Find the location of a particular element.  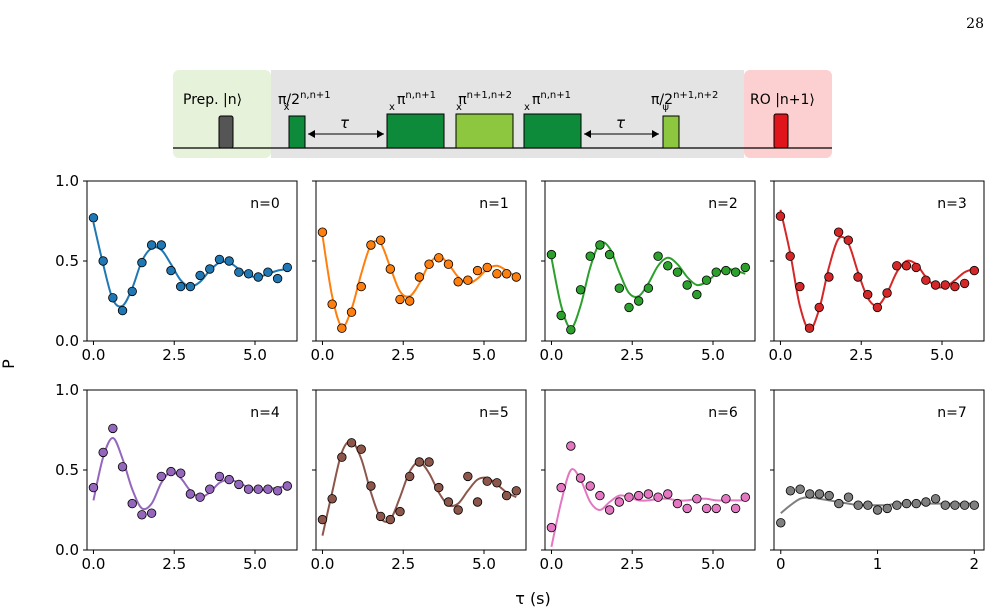

pulse3 is located at coordinates (484, 131).